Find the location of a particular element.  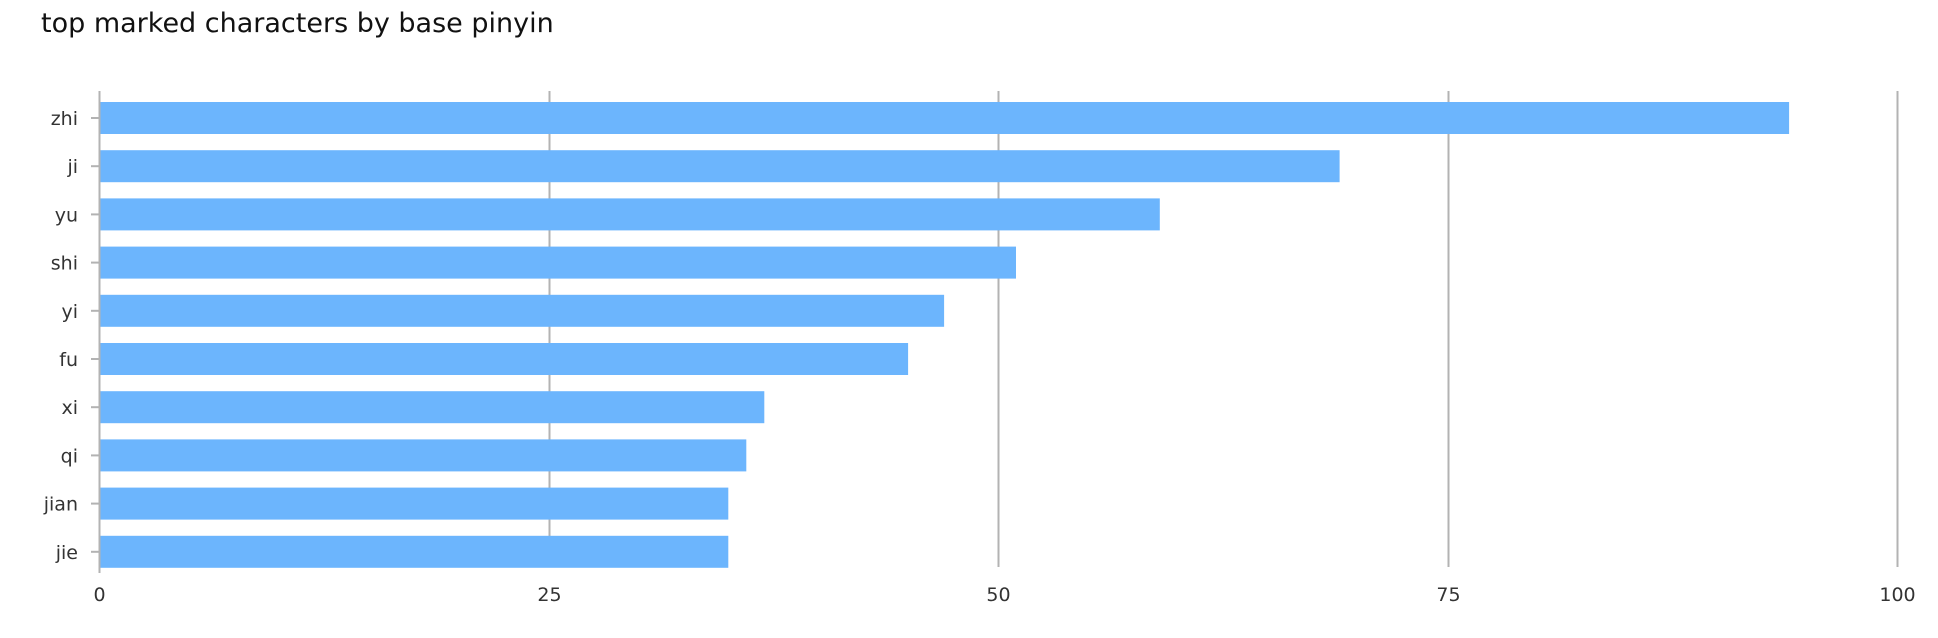

category-label-yi: yi is located at coordinates (69, 312).